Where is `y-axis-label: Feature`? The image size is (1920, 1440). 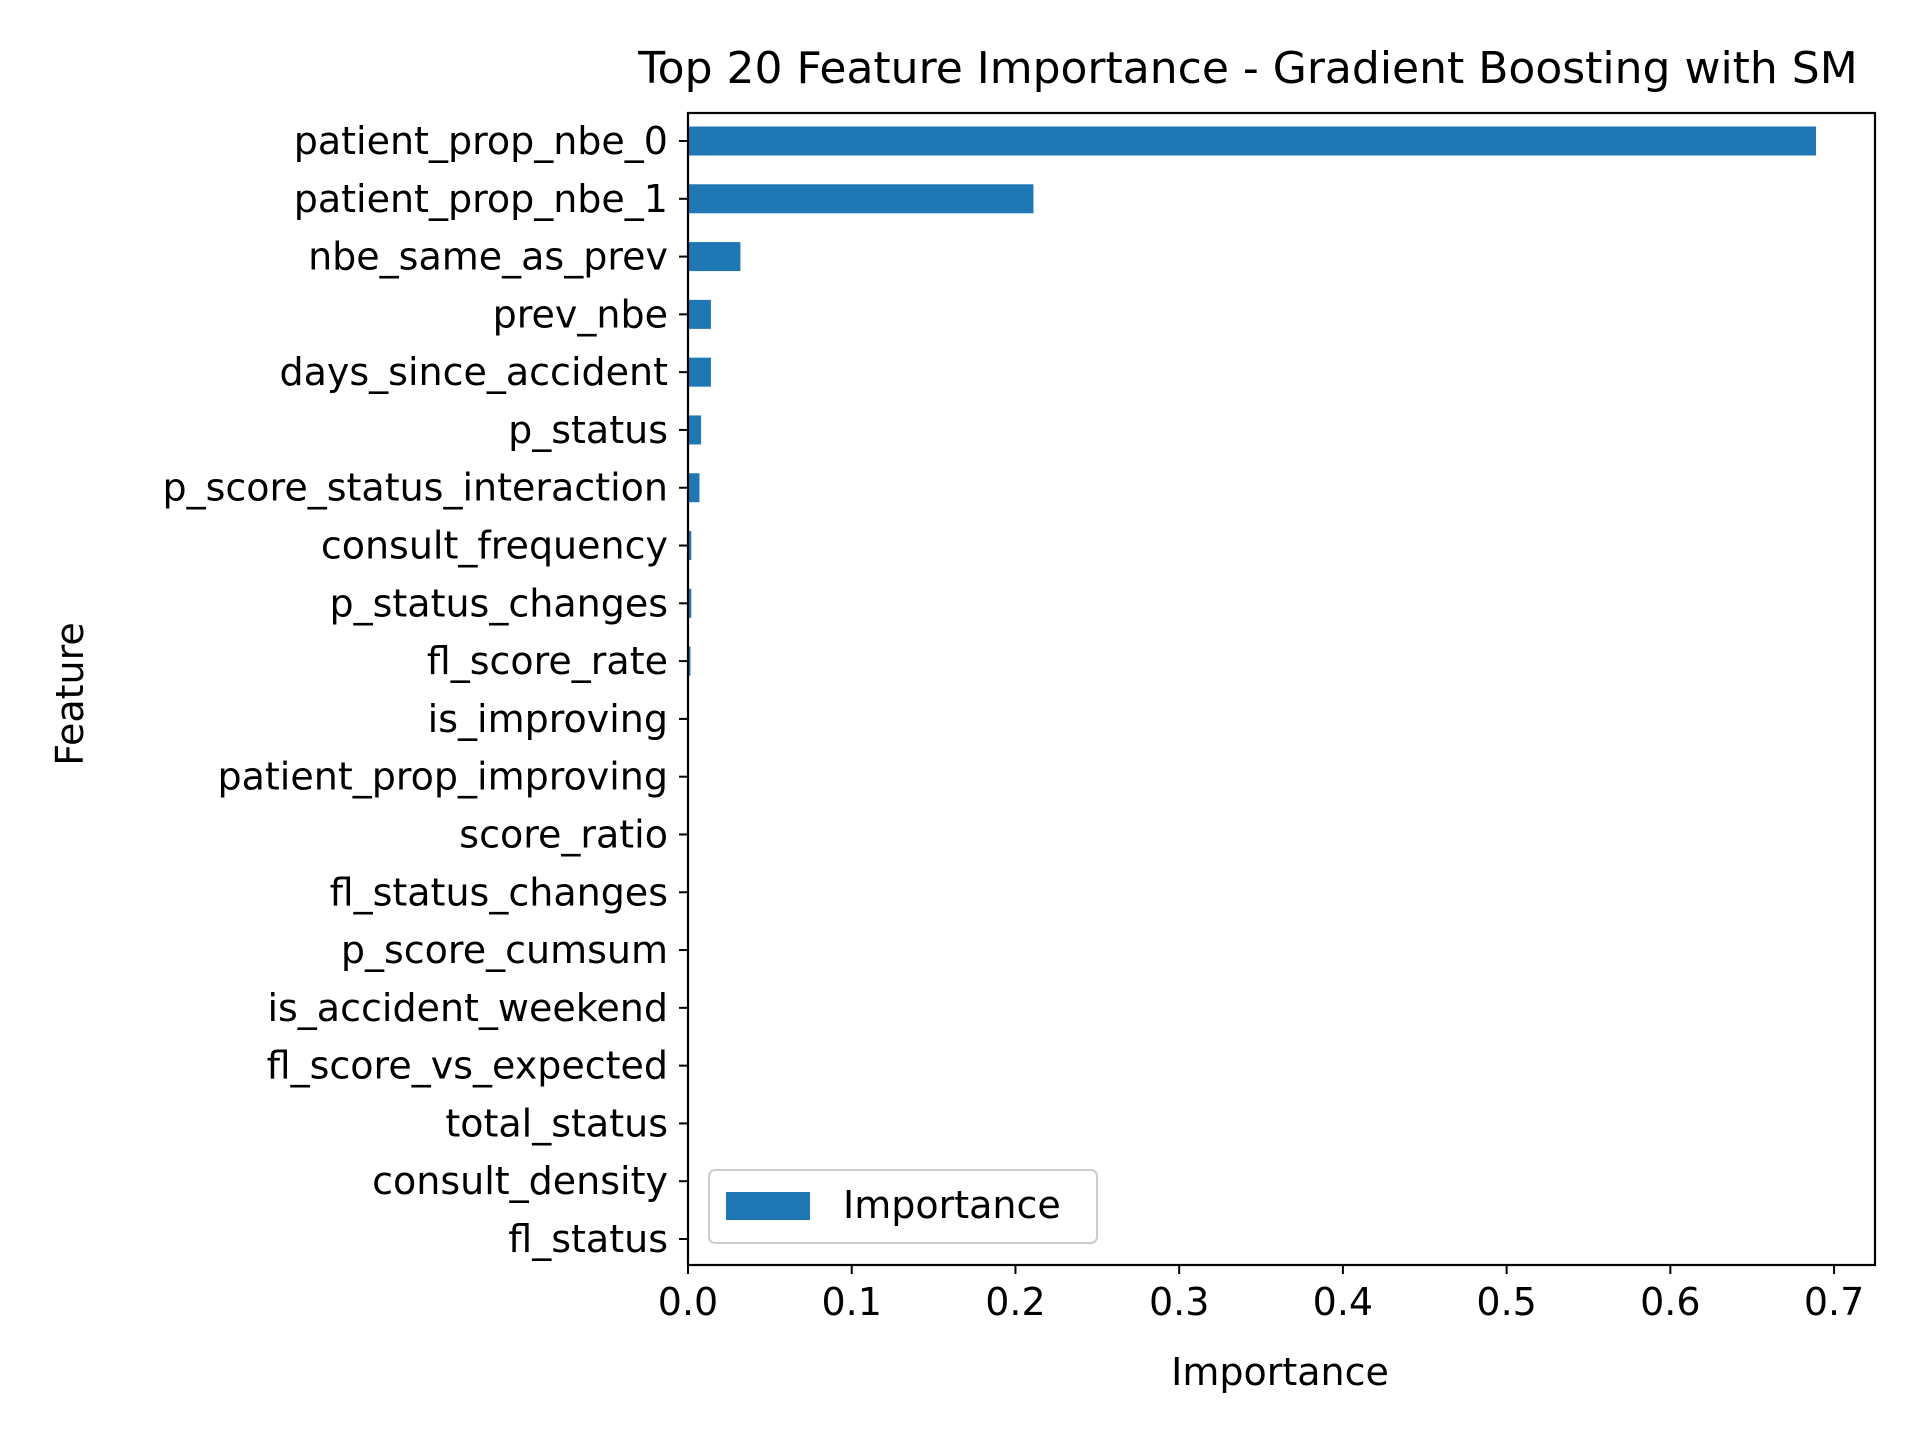 y-axis-label: Feature is located at coordinates (70, 694).